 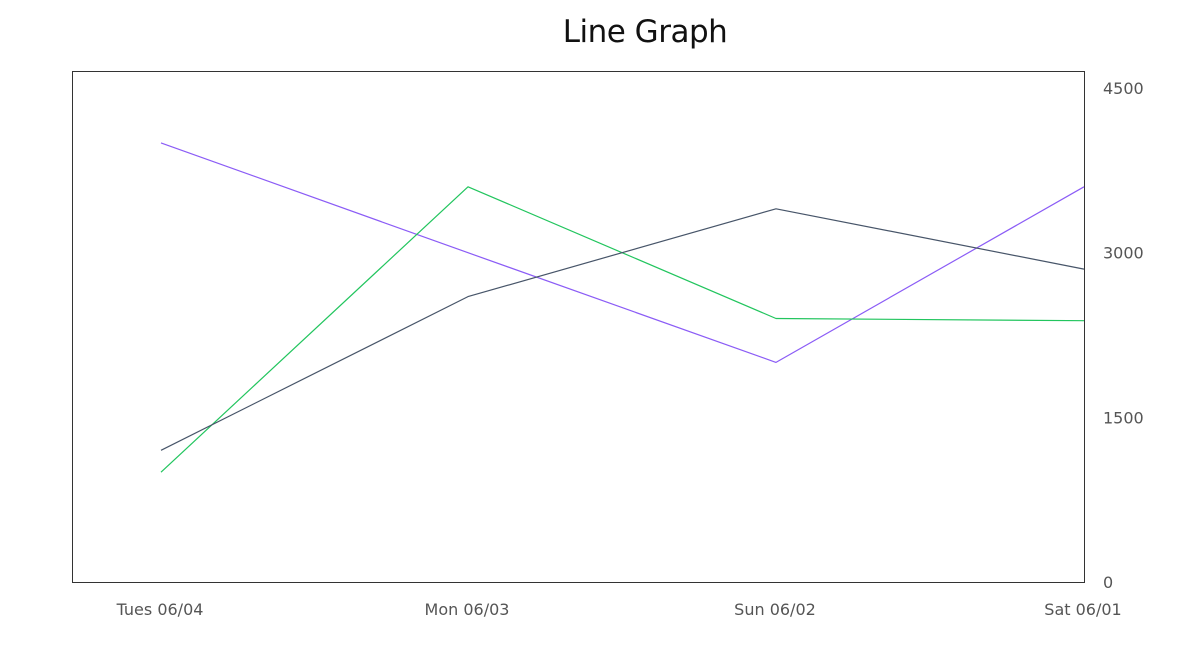 I want to click on x-tick-label: Sat 06/01, so click(x=1082, y=609).